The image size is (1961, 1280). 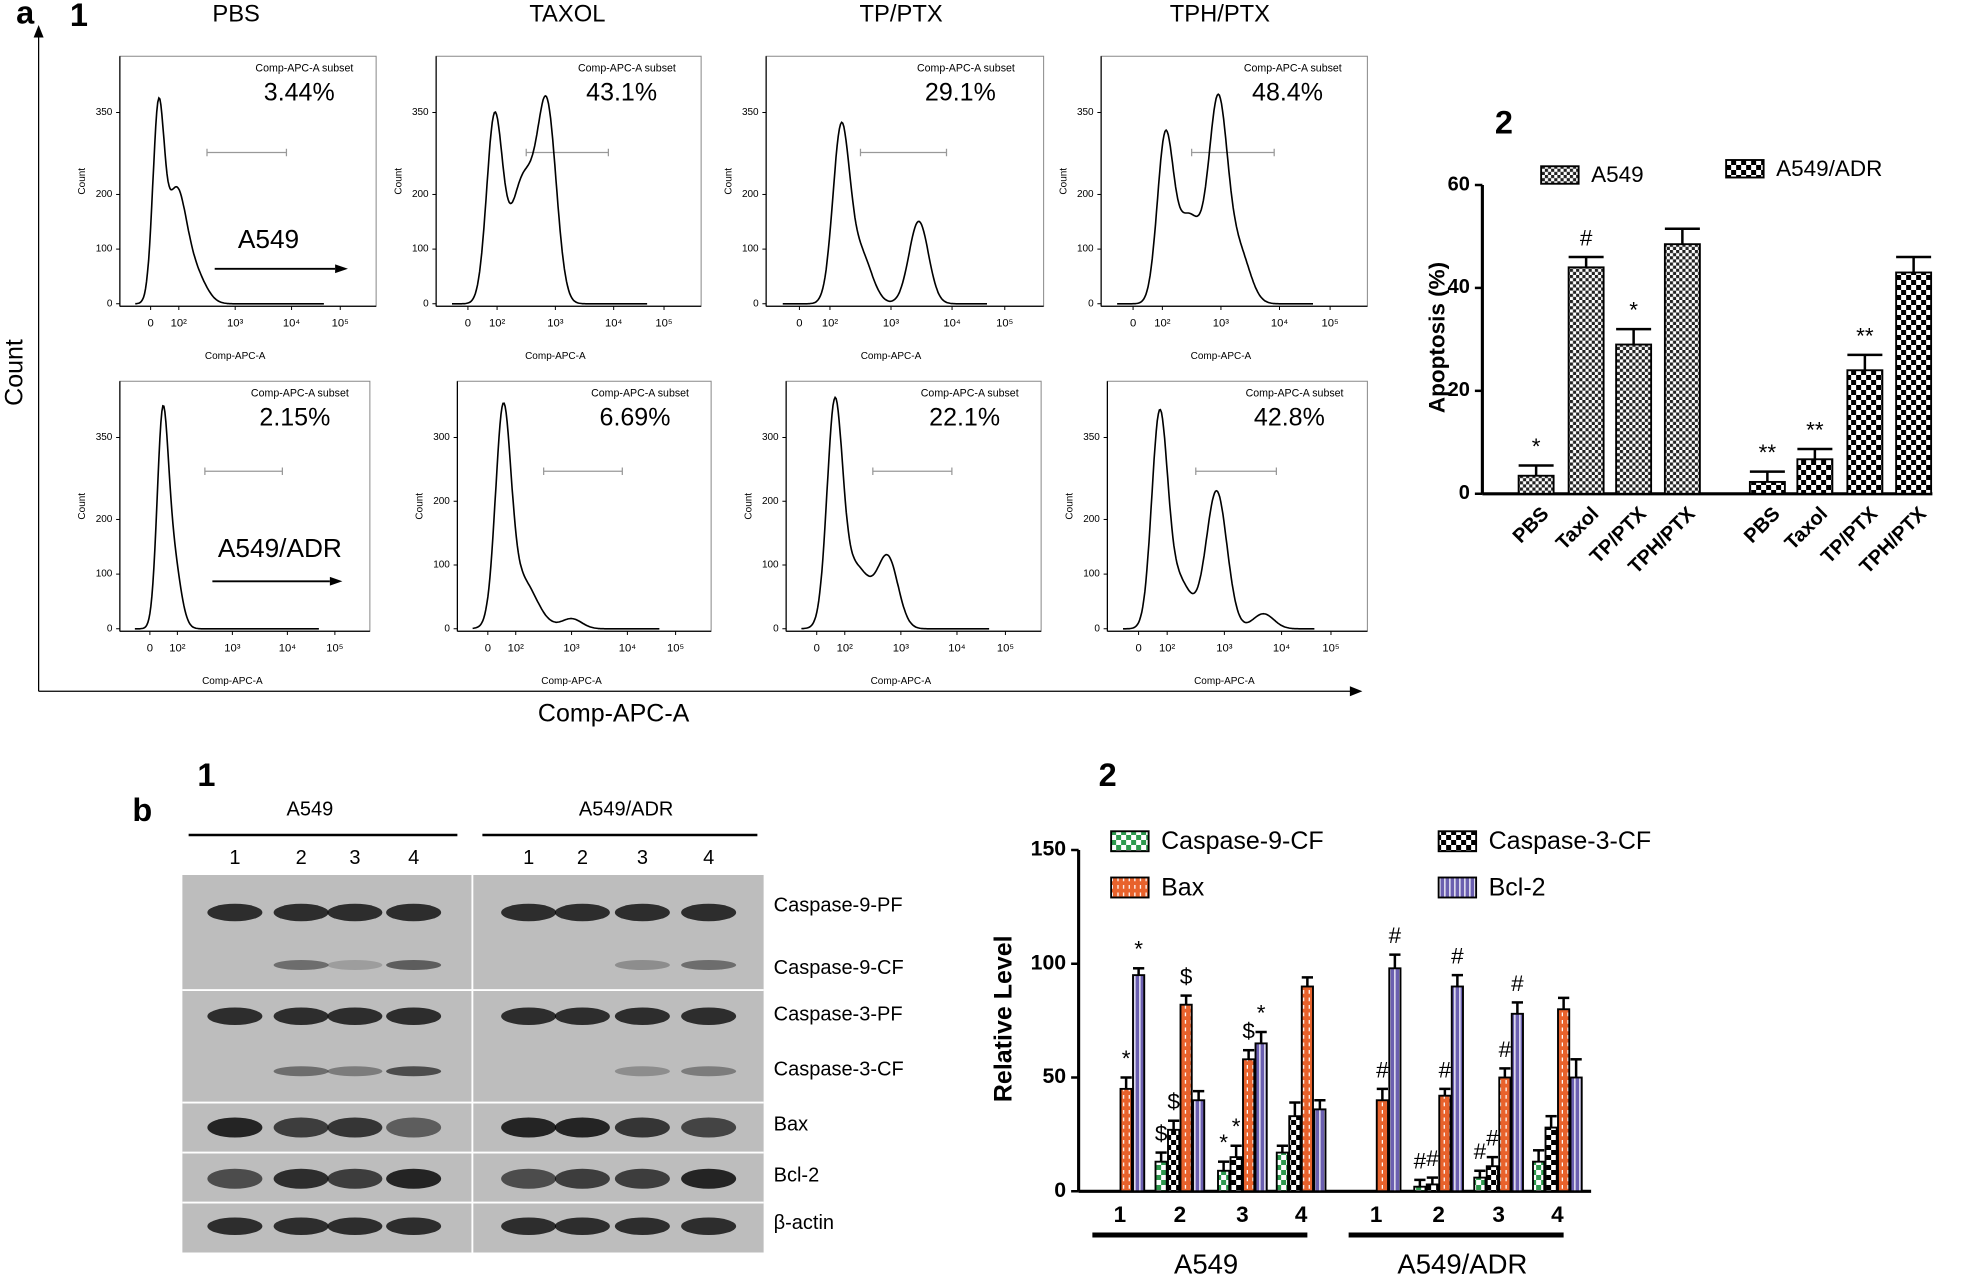 What do you see at coordinates (567, 13) in the screenshot?
I see `column-title: TAXOL` at bounding box center [567, 13].